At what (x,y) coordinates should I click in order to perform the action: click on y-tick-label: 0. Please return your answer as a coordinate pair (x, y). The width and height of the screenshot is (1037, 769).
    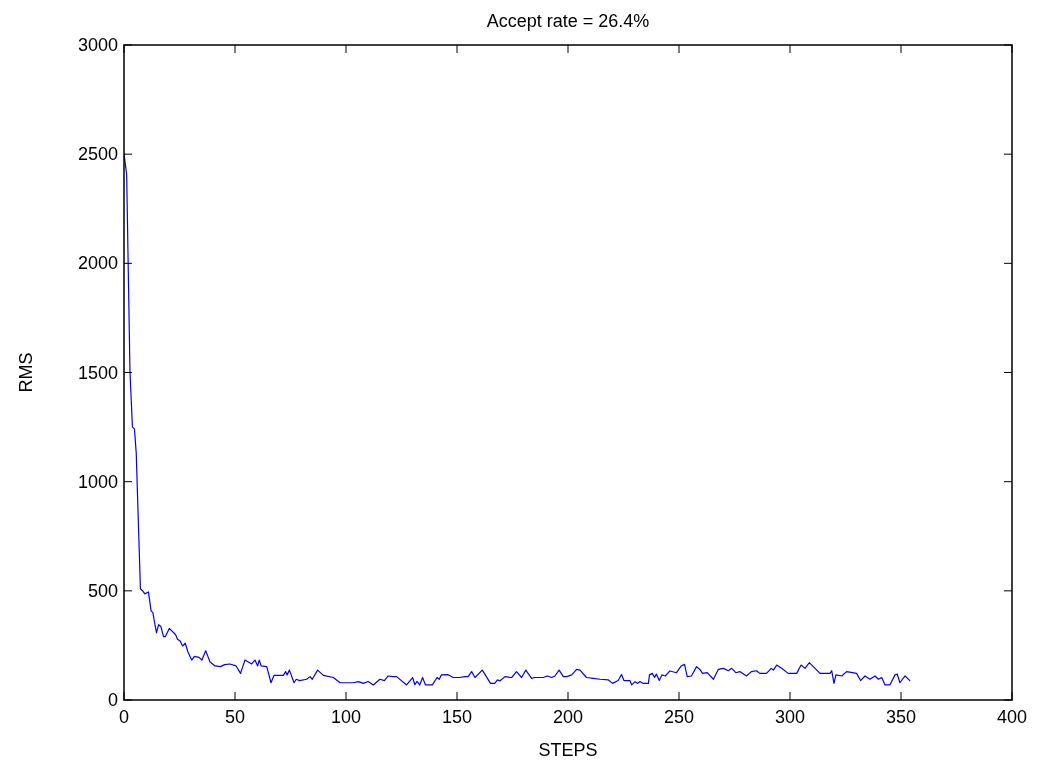
    Looking at the image, I should click on (112, 700).